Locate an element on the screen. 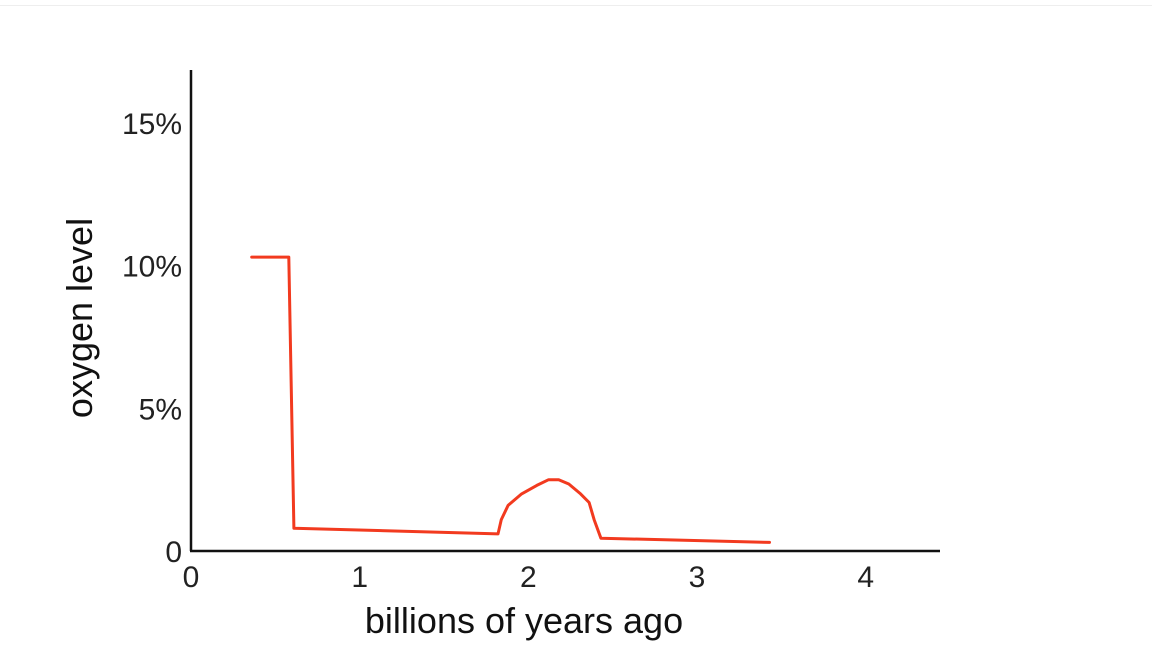  x-axis-title: billions of years ago is located at coordinates (524, 620).